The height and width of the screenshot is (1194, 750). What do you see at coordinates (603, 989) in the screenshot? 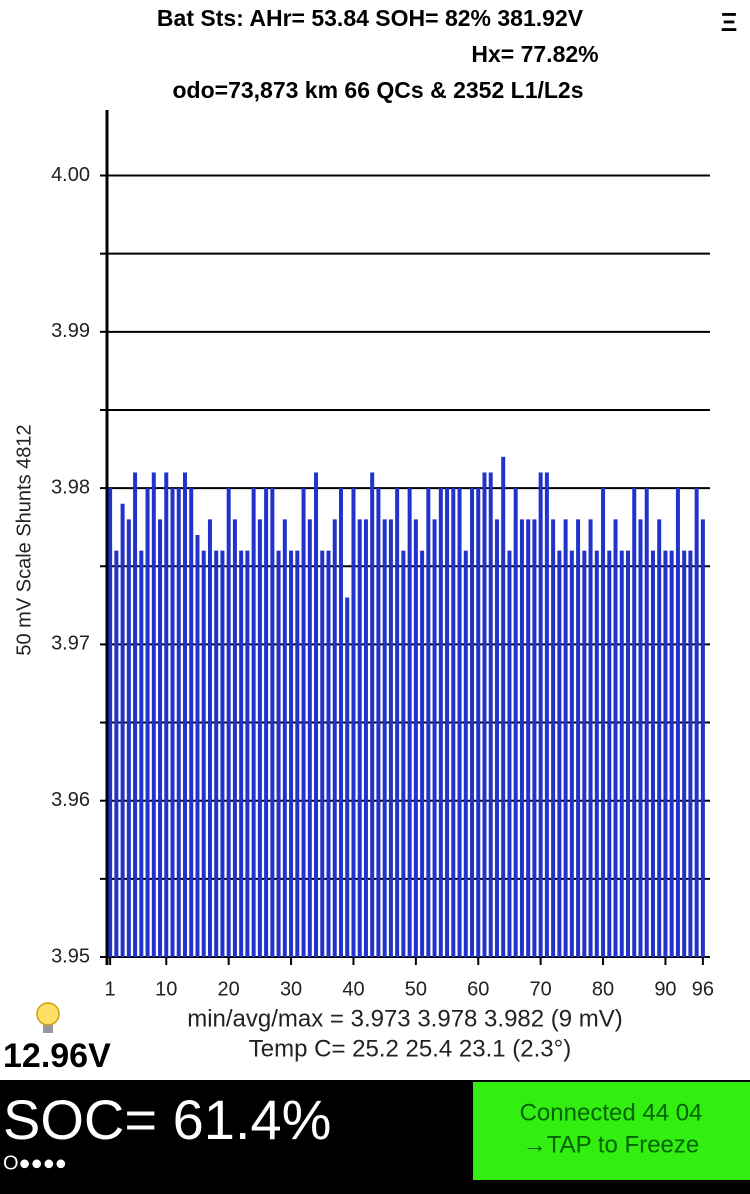
I see `x-tick-label: 80` at bounding box center [603, 989].